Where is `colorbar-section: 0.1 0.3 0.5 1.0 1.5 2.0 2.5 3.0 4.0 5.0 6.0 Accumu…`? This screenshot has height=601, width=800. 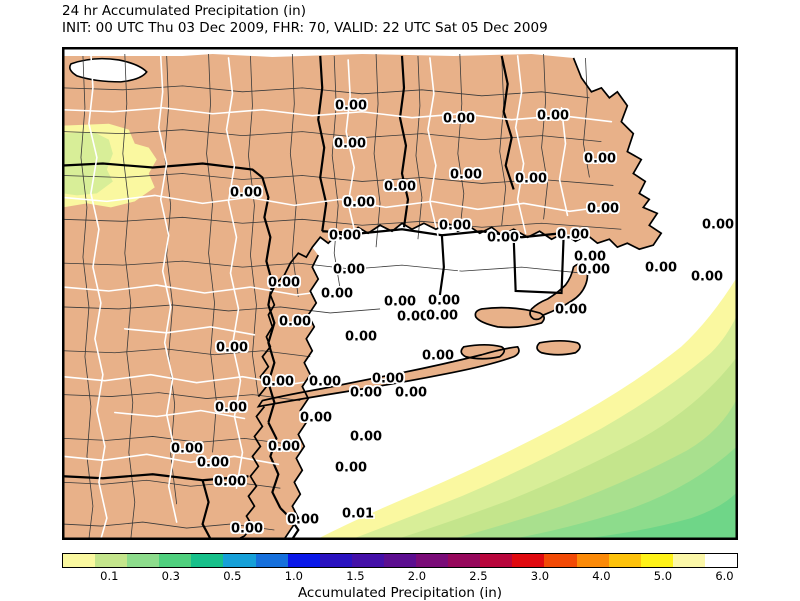 colorbar-section: 0.1 0.3 0.5 1.0 1.5 2.0 2.5 3.0 4.0 5.0 6.0 Accumu… is located at coordinates (400, 577).